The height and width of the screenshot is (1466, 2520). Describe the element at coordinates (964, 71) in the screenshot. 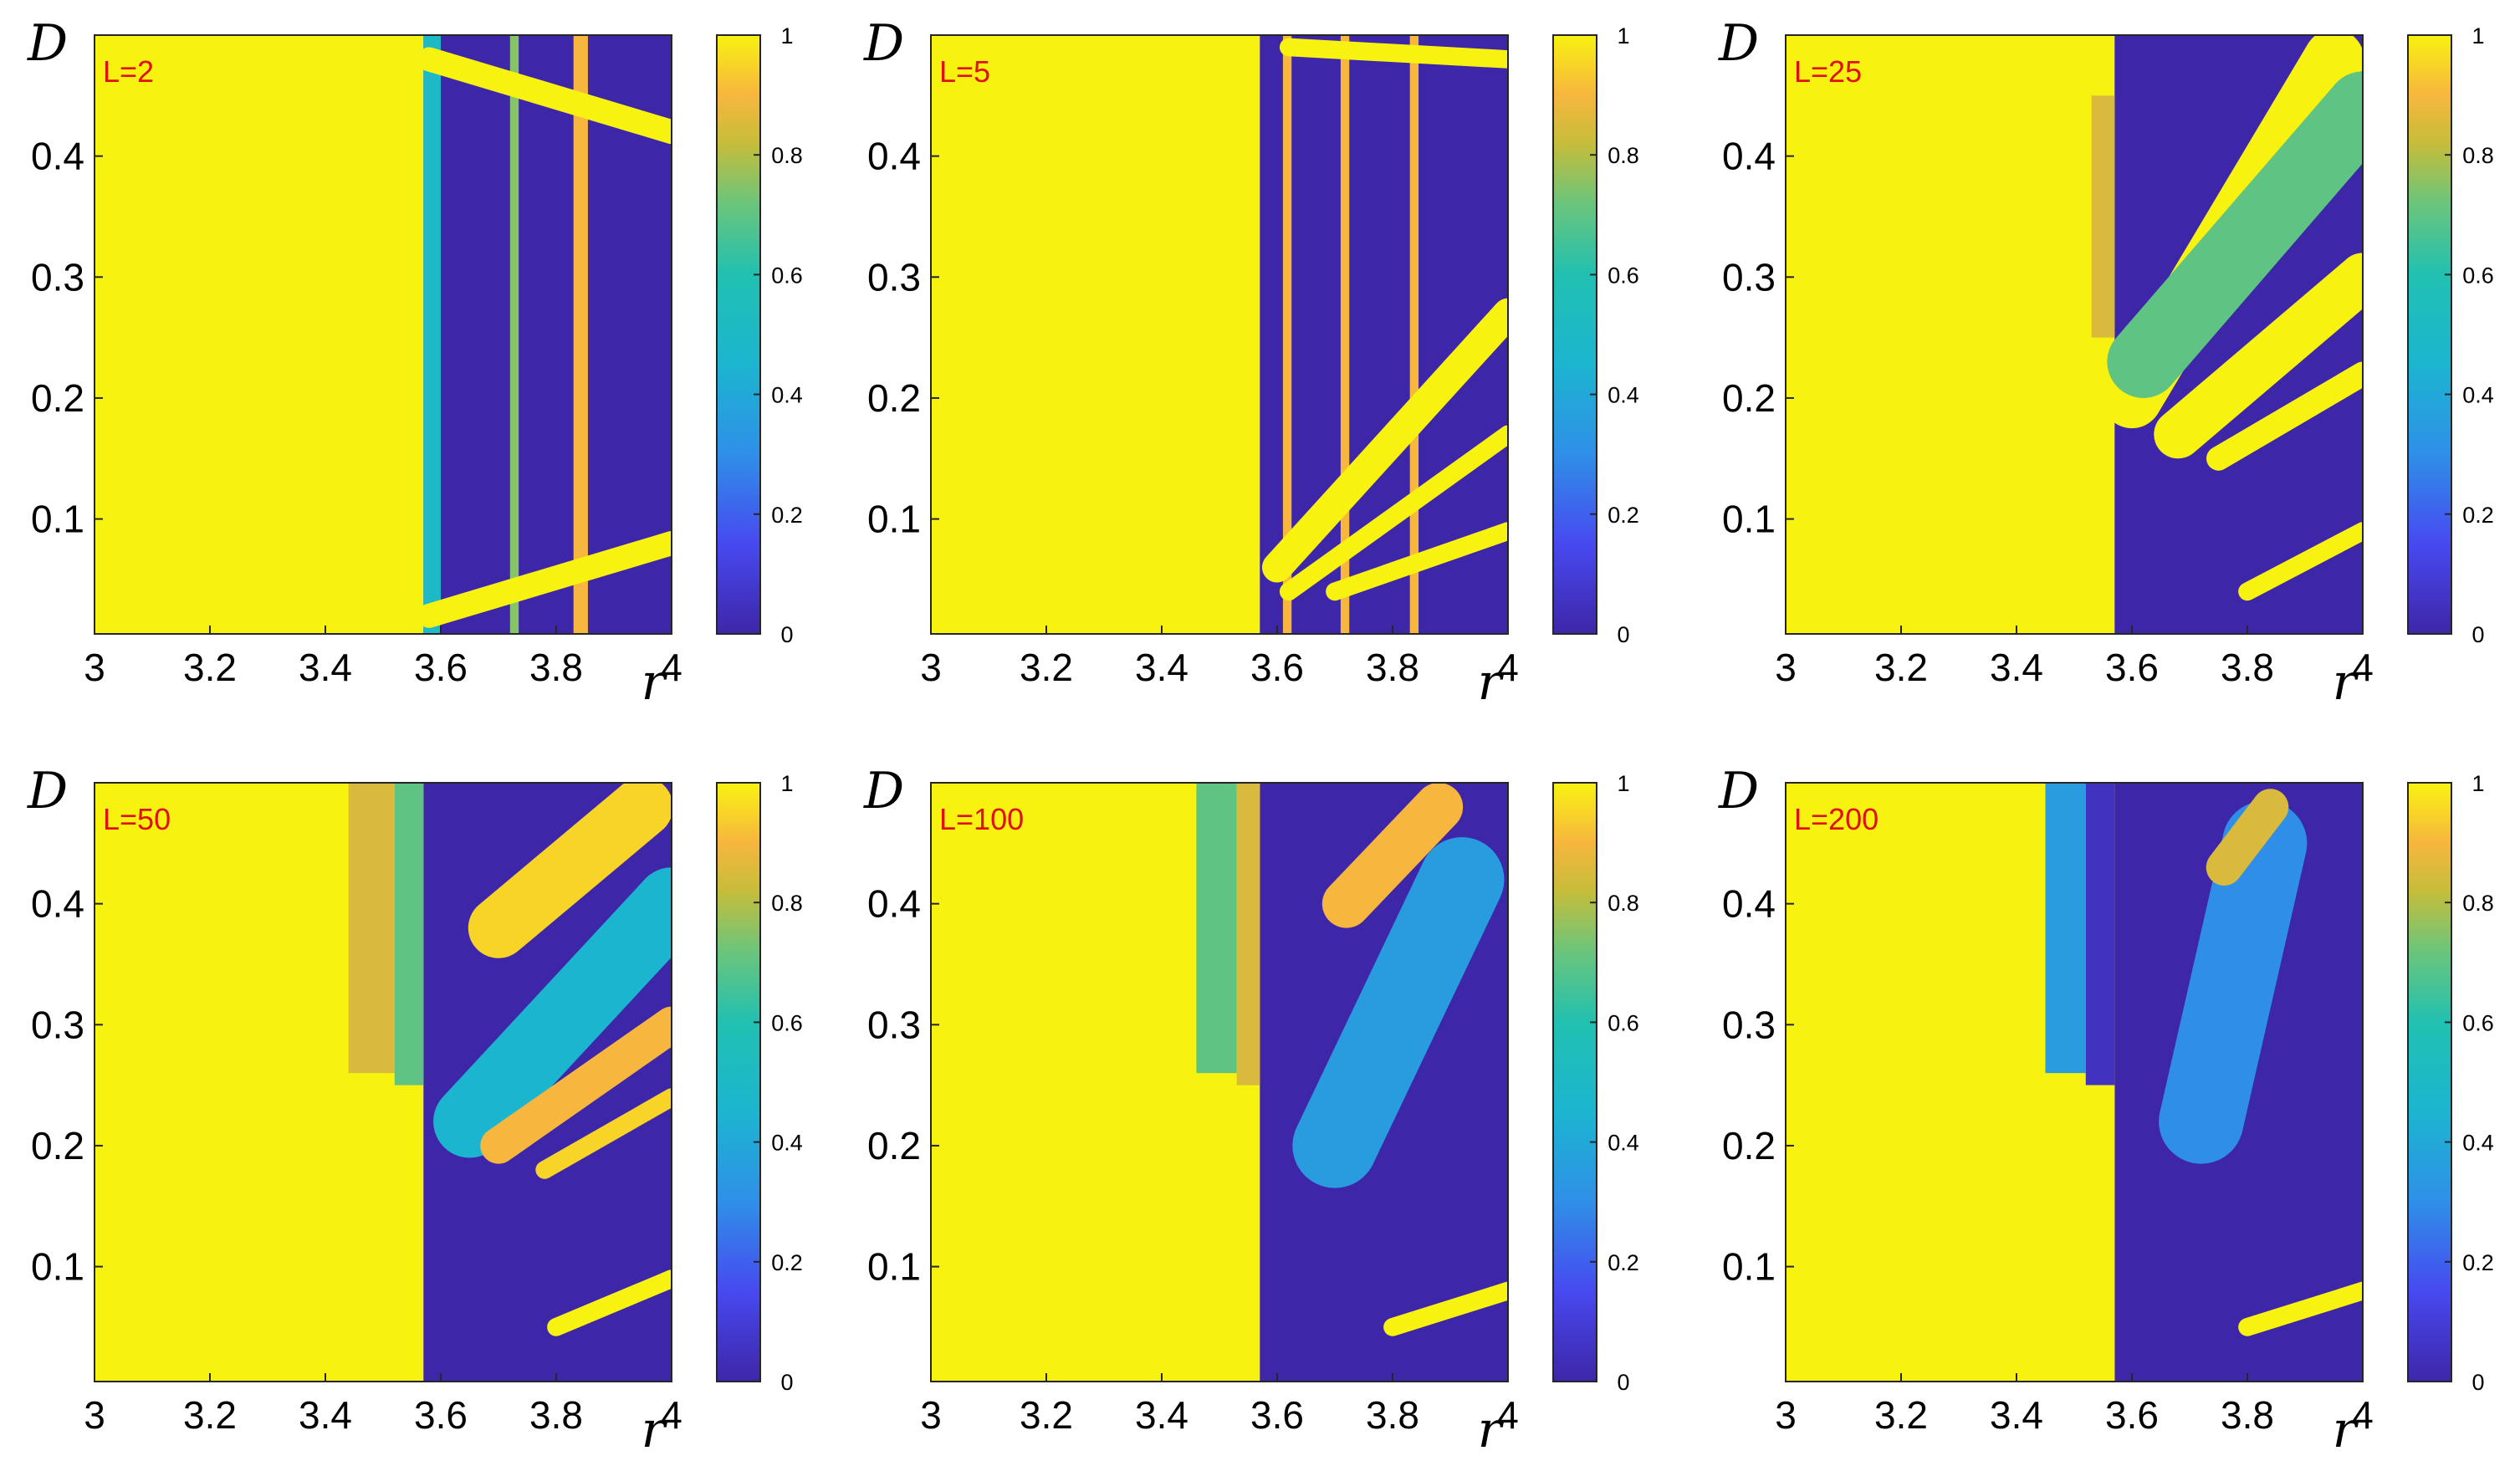

I see `panel-label: L=5` at that location.